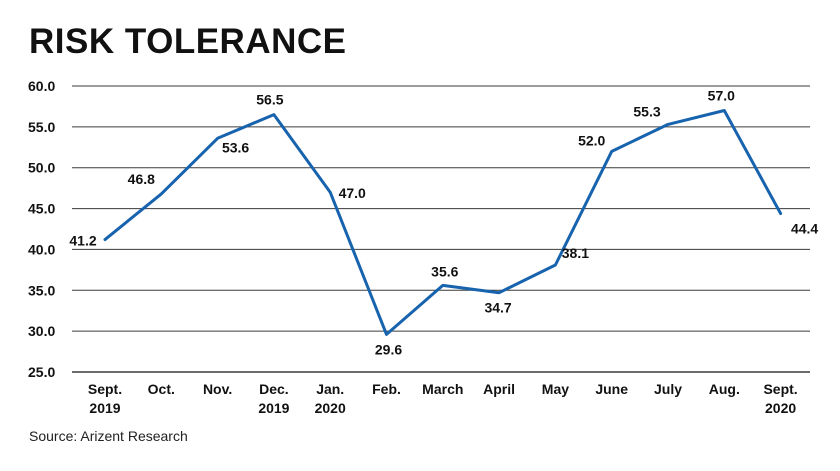  What do you see at coordinates (41, 290) in the screenshot?
I see `y-tick-label: 35.0` at bounding box center [41, 290].